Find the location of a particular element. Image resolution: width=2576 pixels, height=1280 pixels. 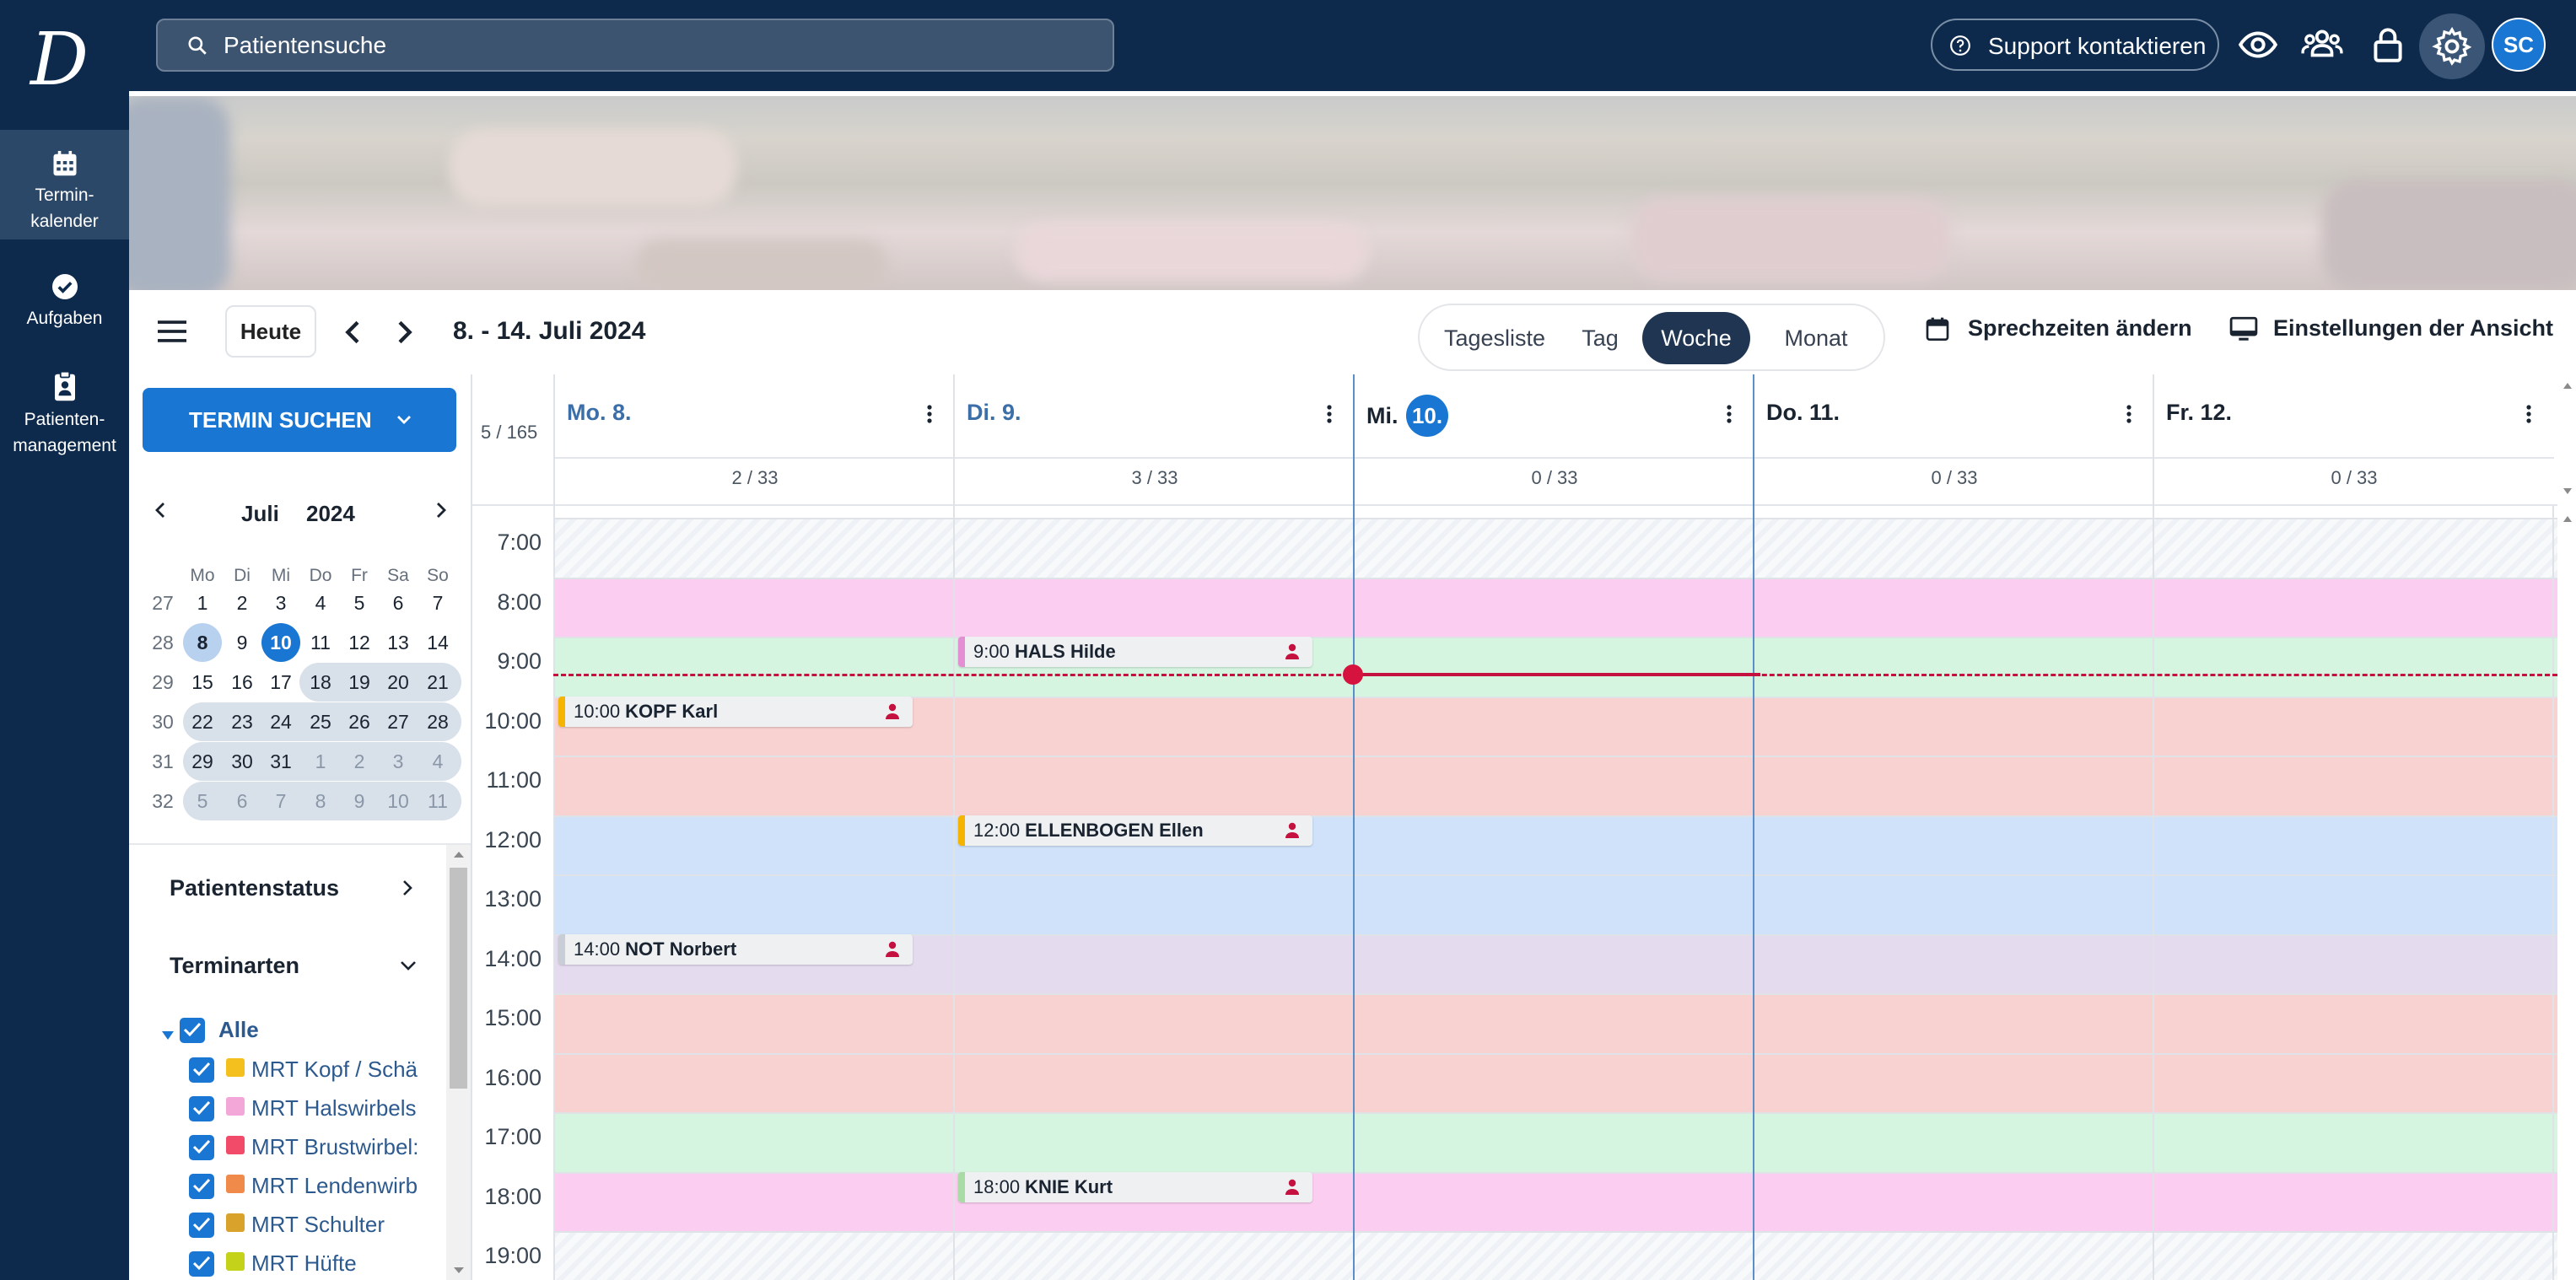

tab-tag: Tag is located at coordinates (1600, 338).